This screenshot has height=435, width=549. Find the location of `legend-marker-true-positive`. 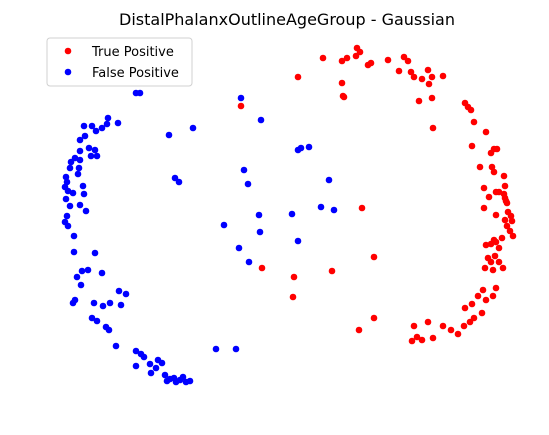

legend-marker-true-positive is located at coordinates (68, 51).